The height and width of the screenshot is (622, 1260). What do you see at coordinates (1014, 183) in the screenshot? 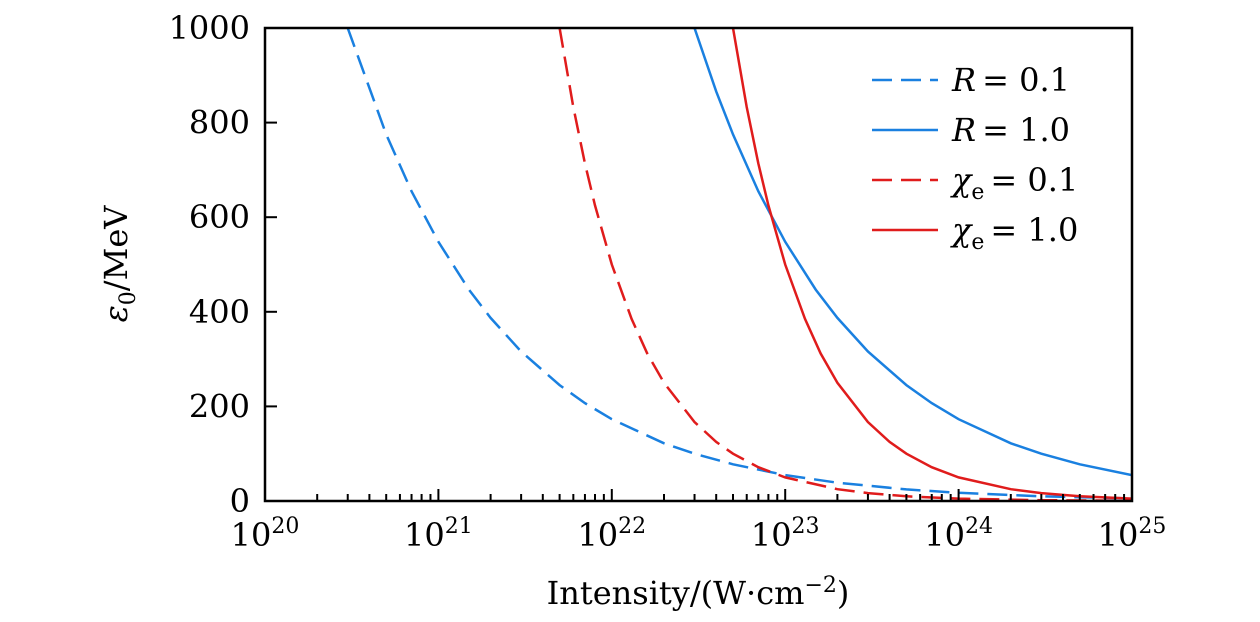
I see `legend-label: χe = 0.1` at bounding box center [1014, 183].